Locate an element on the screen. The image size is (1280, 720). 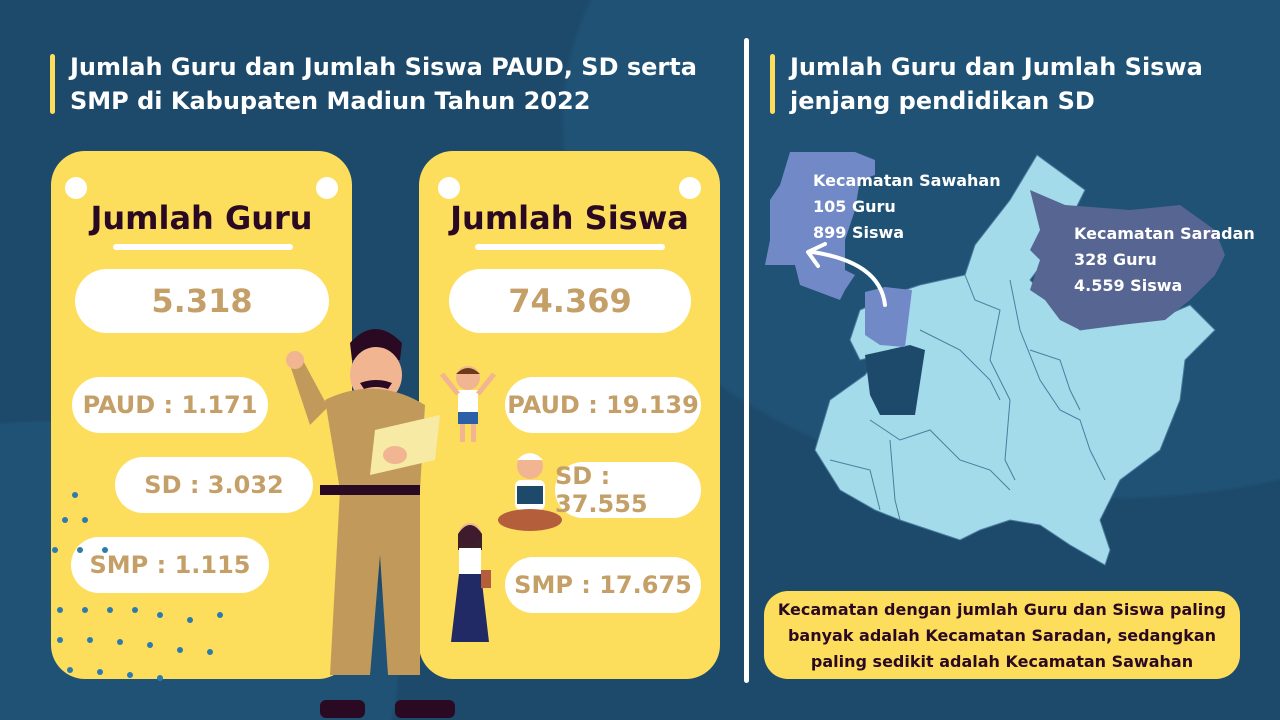
sawahan-label: Kecamatan Sawahan 105 Guru 899 Siswa is located at coordinates (907, 207).